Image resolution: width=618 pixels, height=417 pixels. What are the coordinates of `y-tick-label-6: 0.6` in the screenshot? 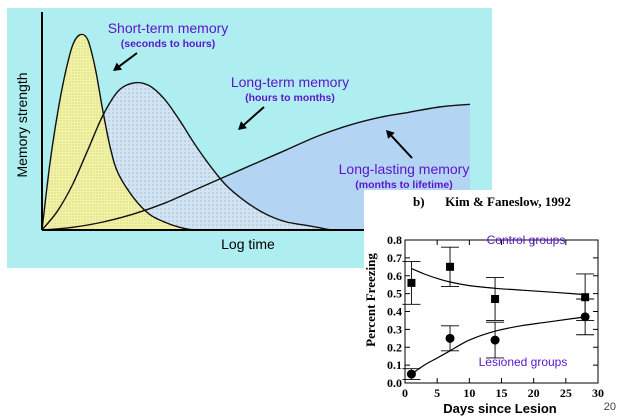 It's located at (394, 276).